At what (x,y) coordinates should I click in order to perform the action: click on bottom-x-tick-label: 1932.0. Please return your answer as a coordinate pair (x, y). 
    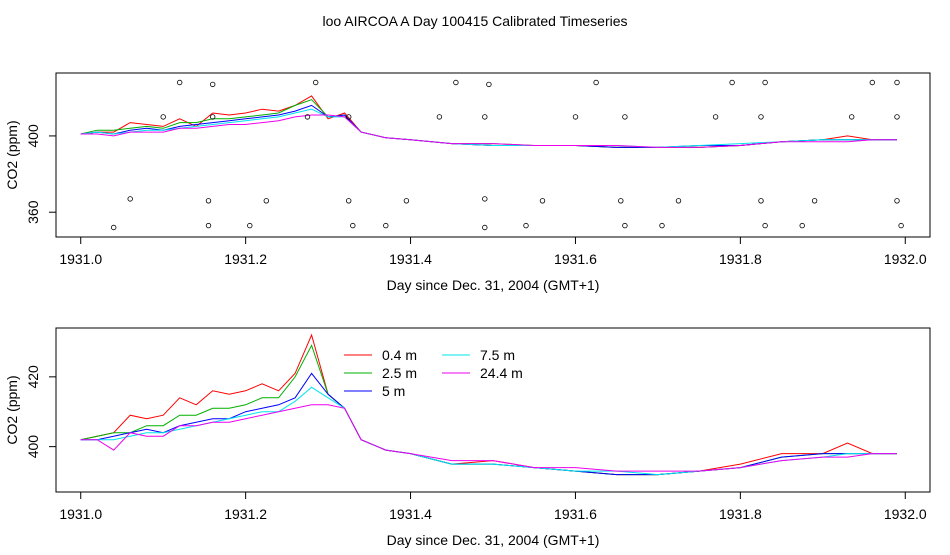
    Looking at the image, I should click on (905, 514).